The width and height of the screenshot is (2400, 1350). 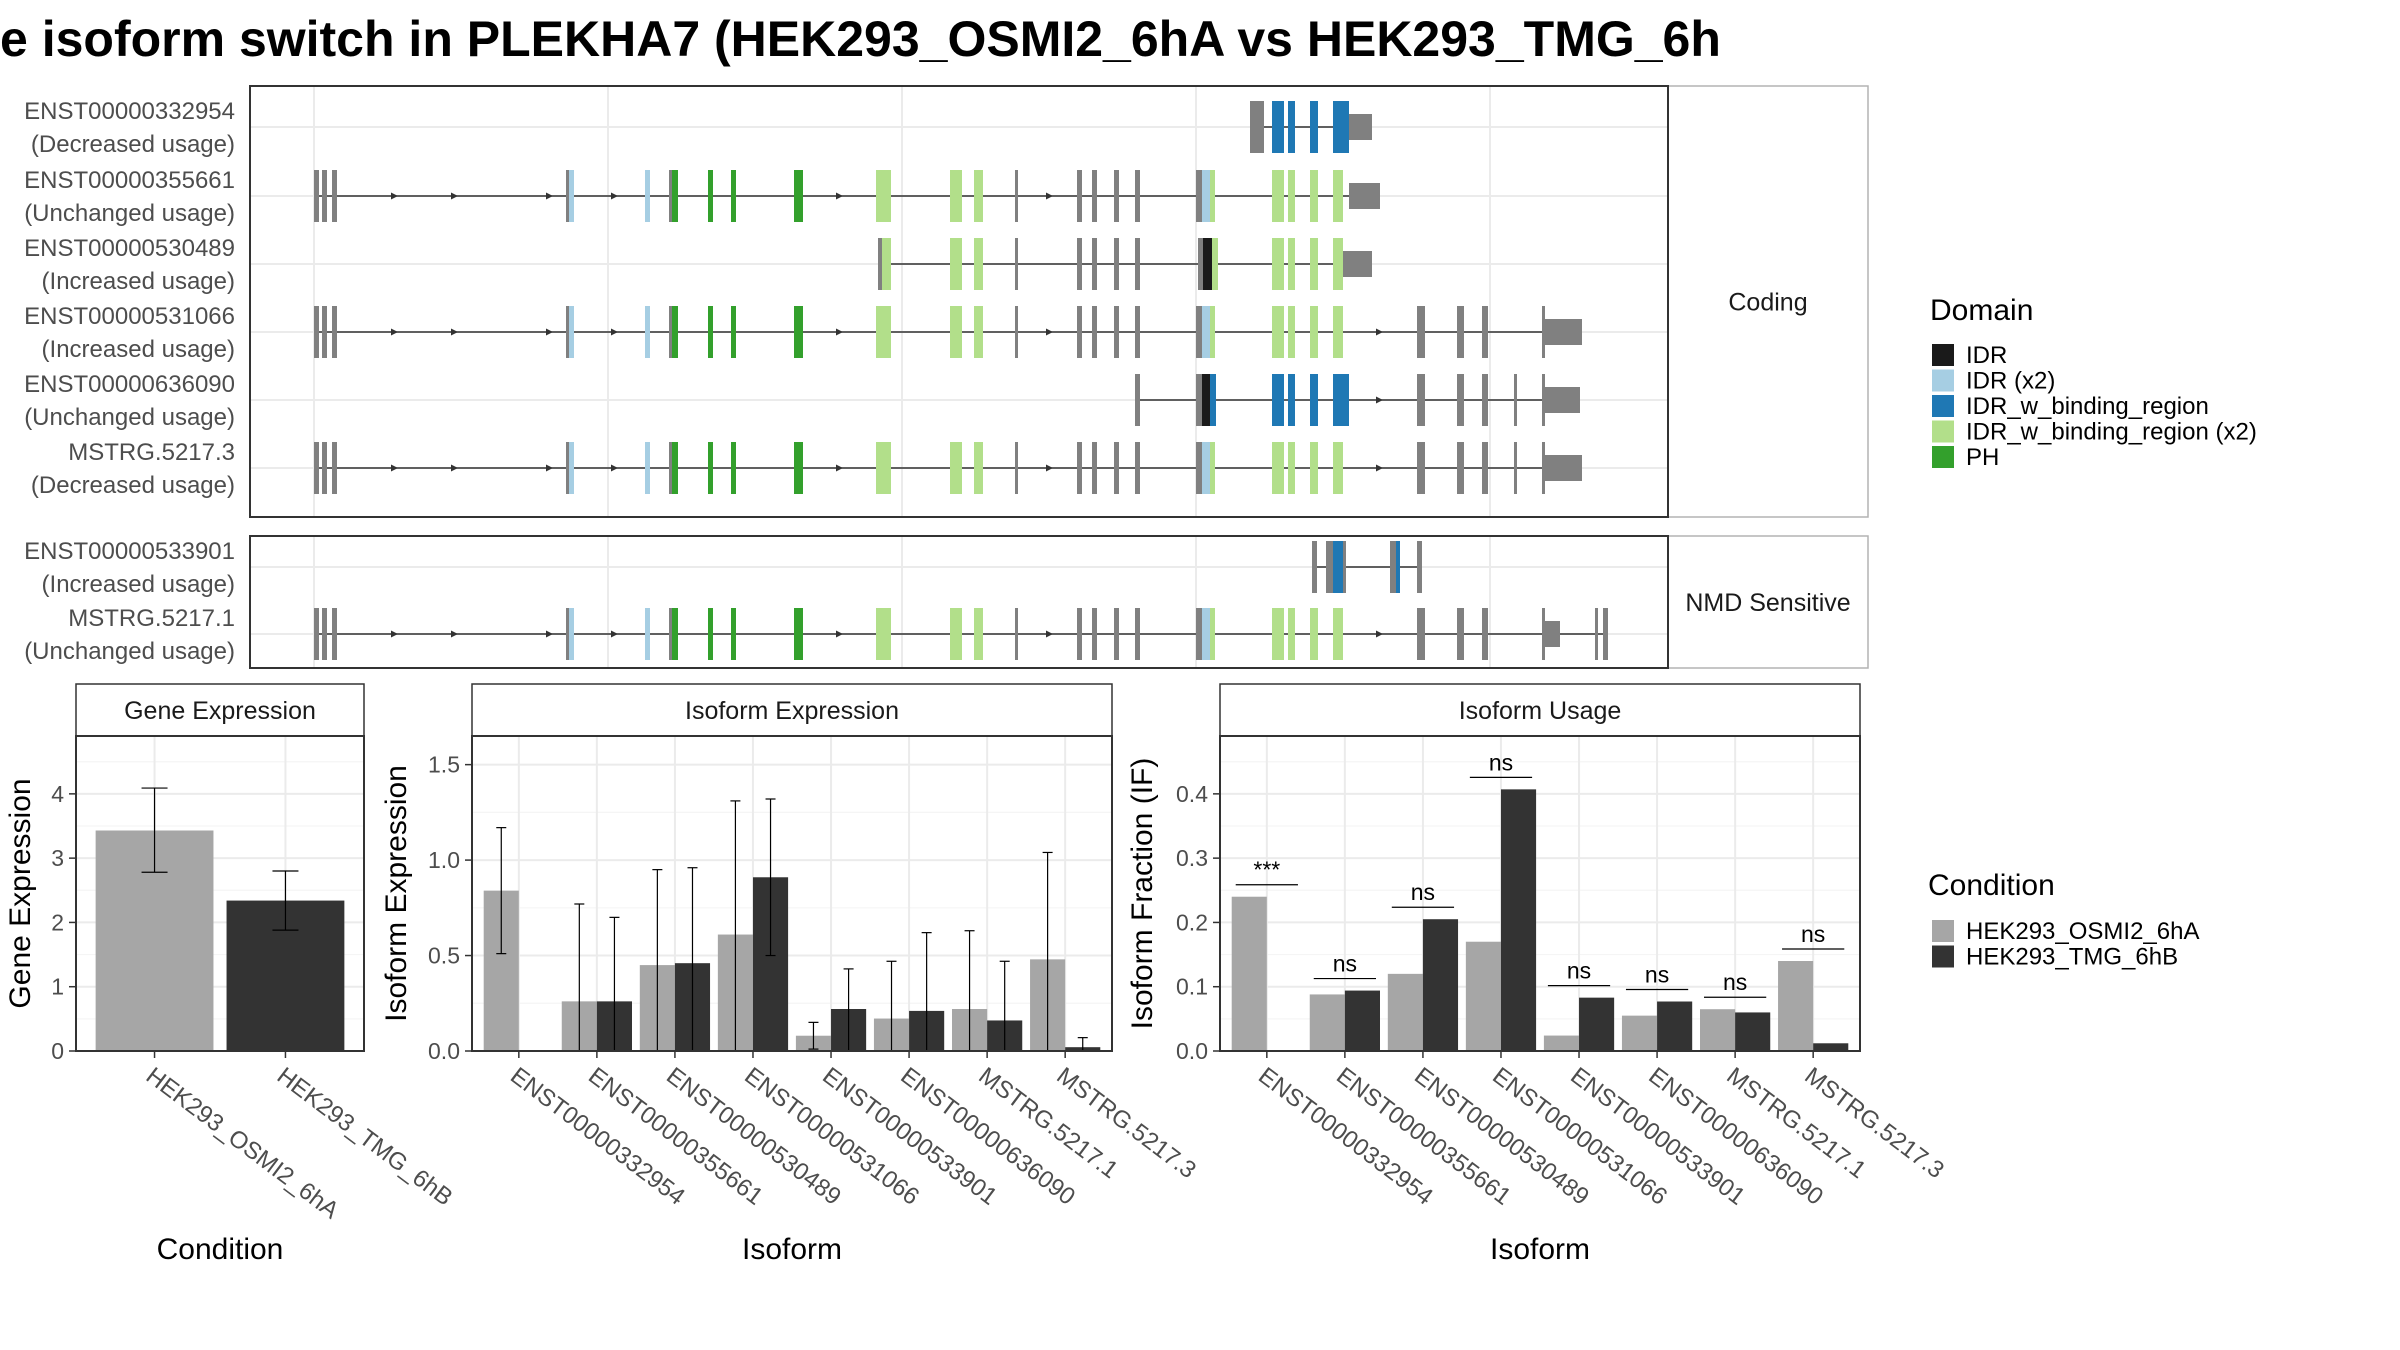 What do you see at coordinates (151, 452) in the screenshot?
I see `transcript-id-label: MSTRG.5217.3` at bounding box center [151, 452].